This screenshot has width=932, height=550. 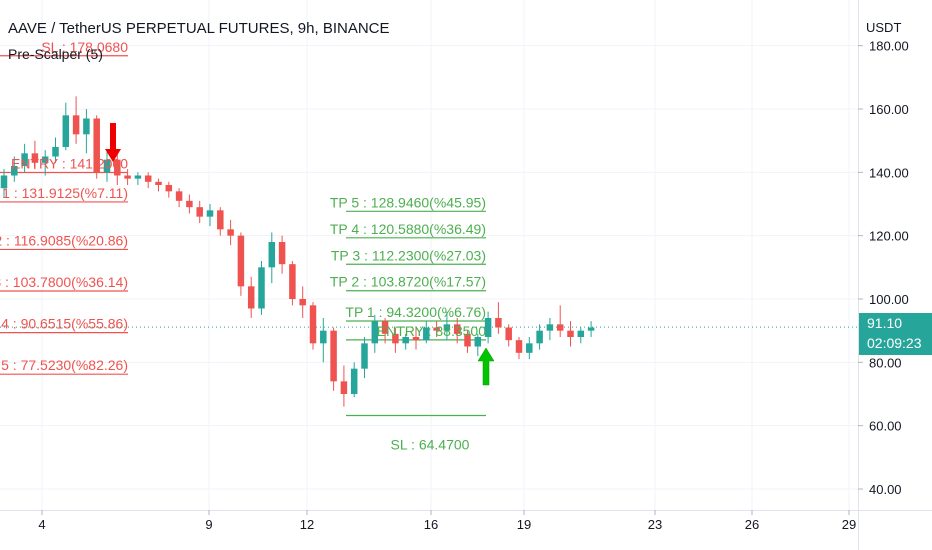 I want to click on buy-sl-label: SL : 64.4700, so click(x=430, y=445).